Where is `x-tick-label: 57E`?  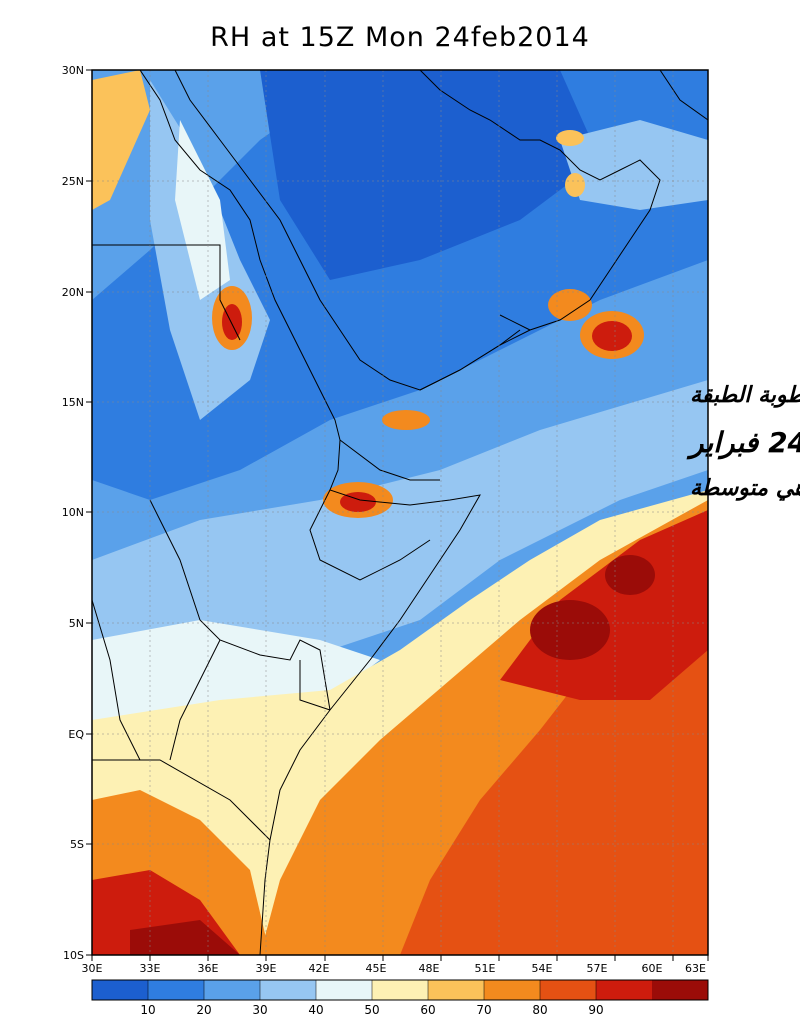
x-tick-label: 57E is located at coordinates (597, 968).